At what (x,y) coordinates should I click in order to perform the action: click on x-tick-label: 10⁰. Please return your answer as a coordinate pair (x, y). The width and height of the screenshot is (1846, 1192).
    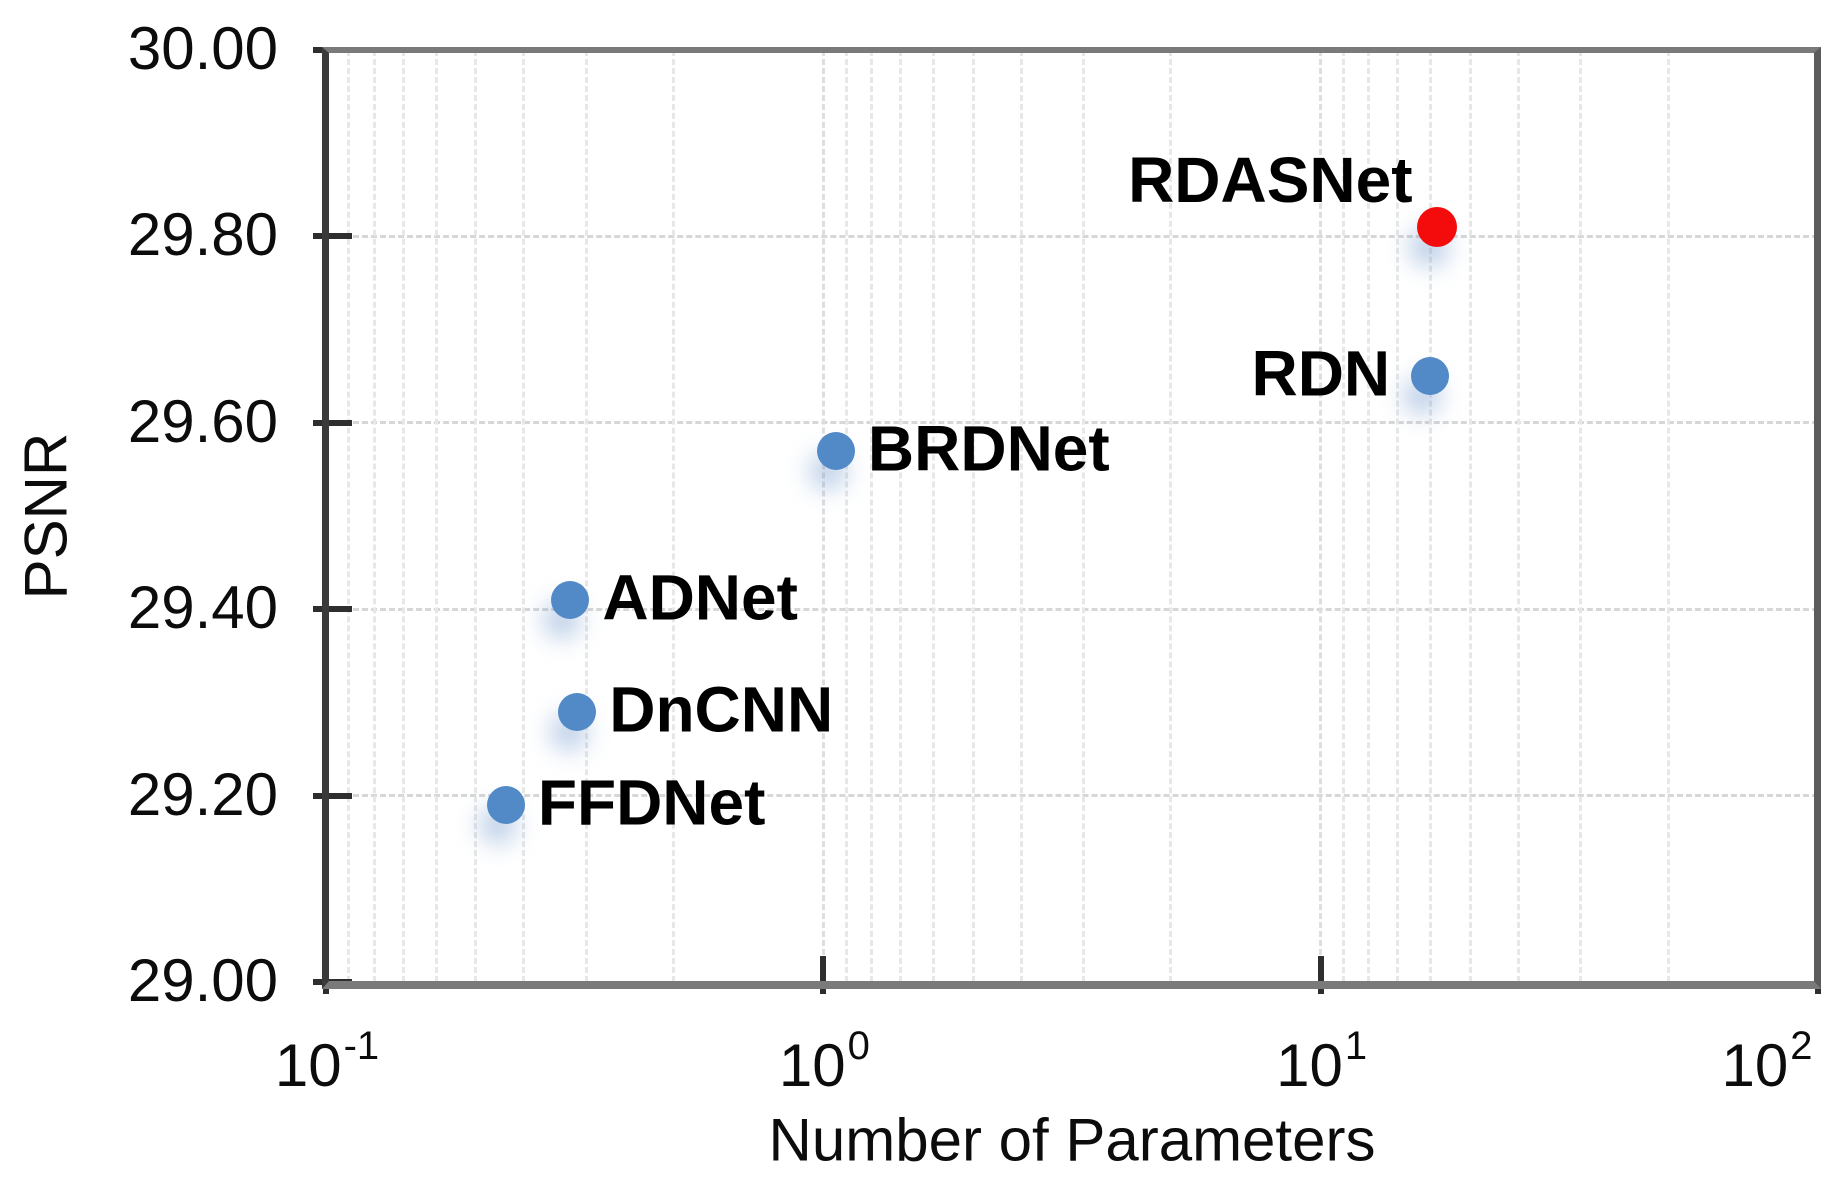
    Looking at the image, I should click on (824, 1056).